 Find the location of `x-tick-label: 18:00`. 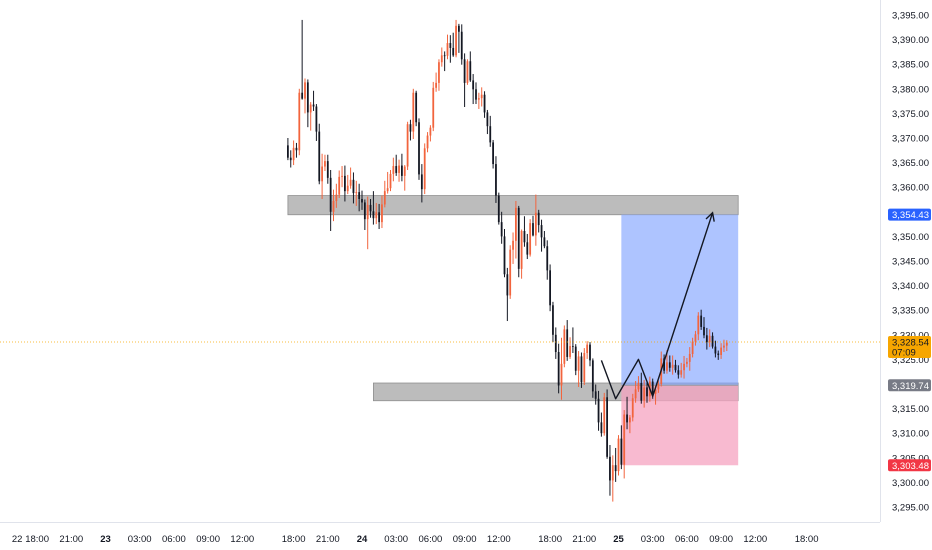

x-tick-label: 18:00 is located at coordinates (37, 539).